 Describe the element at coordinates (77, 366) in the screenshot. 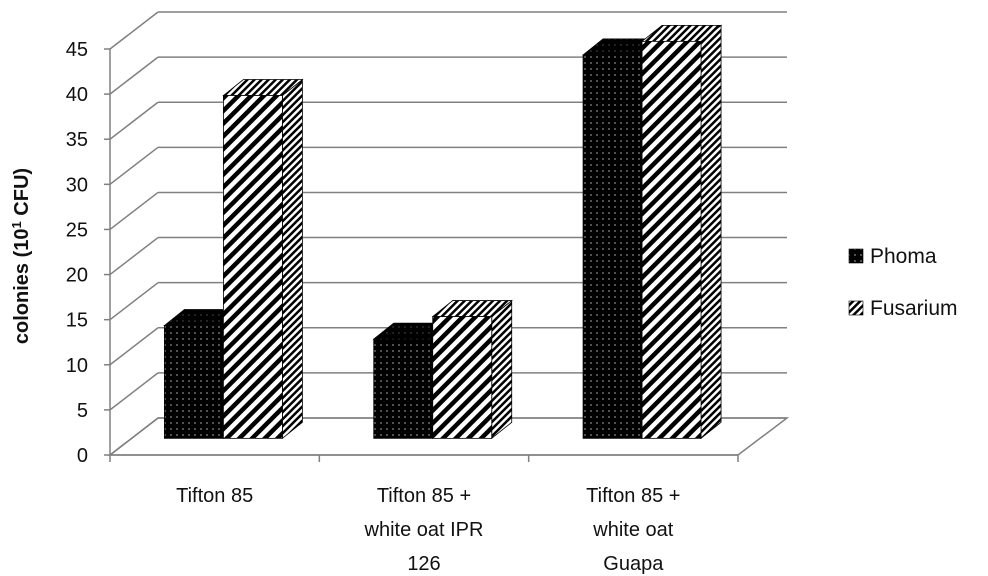

I see `y-tick-label: 10` at that location.